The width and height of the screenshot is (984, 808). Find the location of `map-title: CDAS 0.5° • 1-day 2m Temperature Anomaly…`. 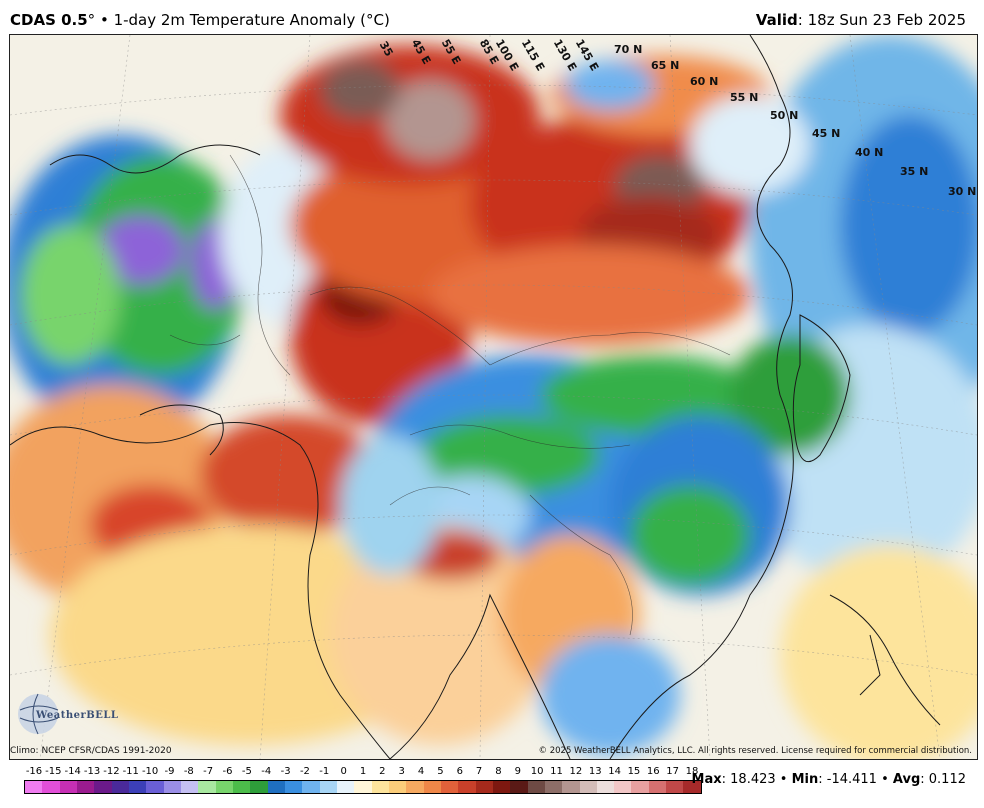

map-title: CDAS 0.5° • 1-day 2m Temperature Anomaly… is located at coordinates (200, 20).